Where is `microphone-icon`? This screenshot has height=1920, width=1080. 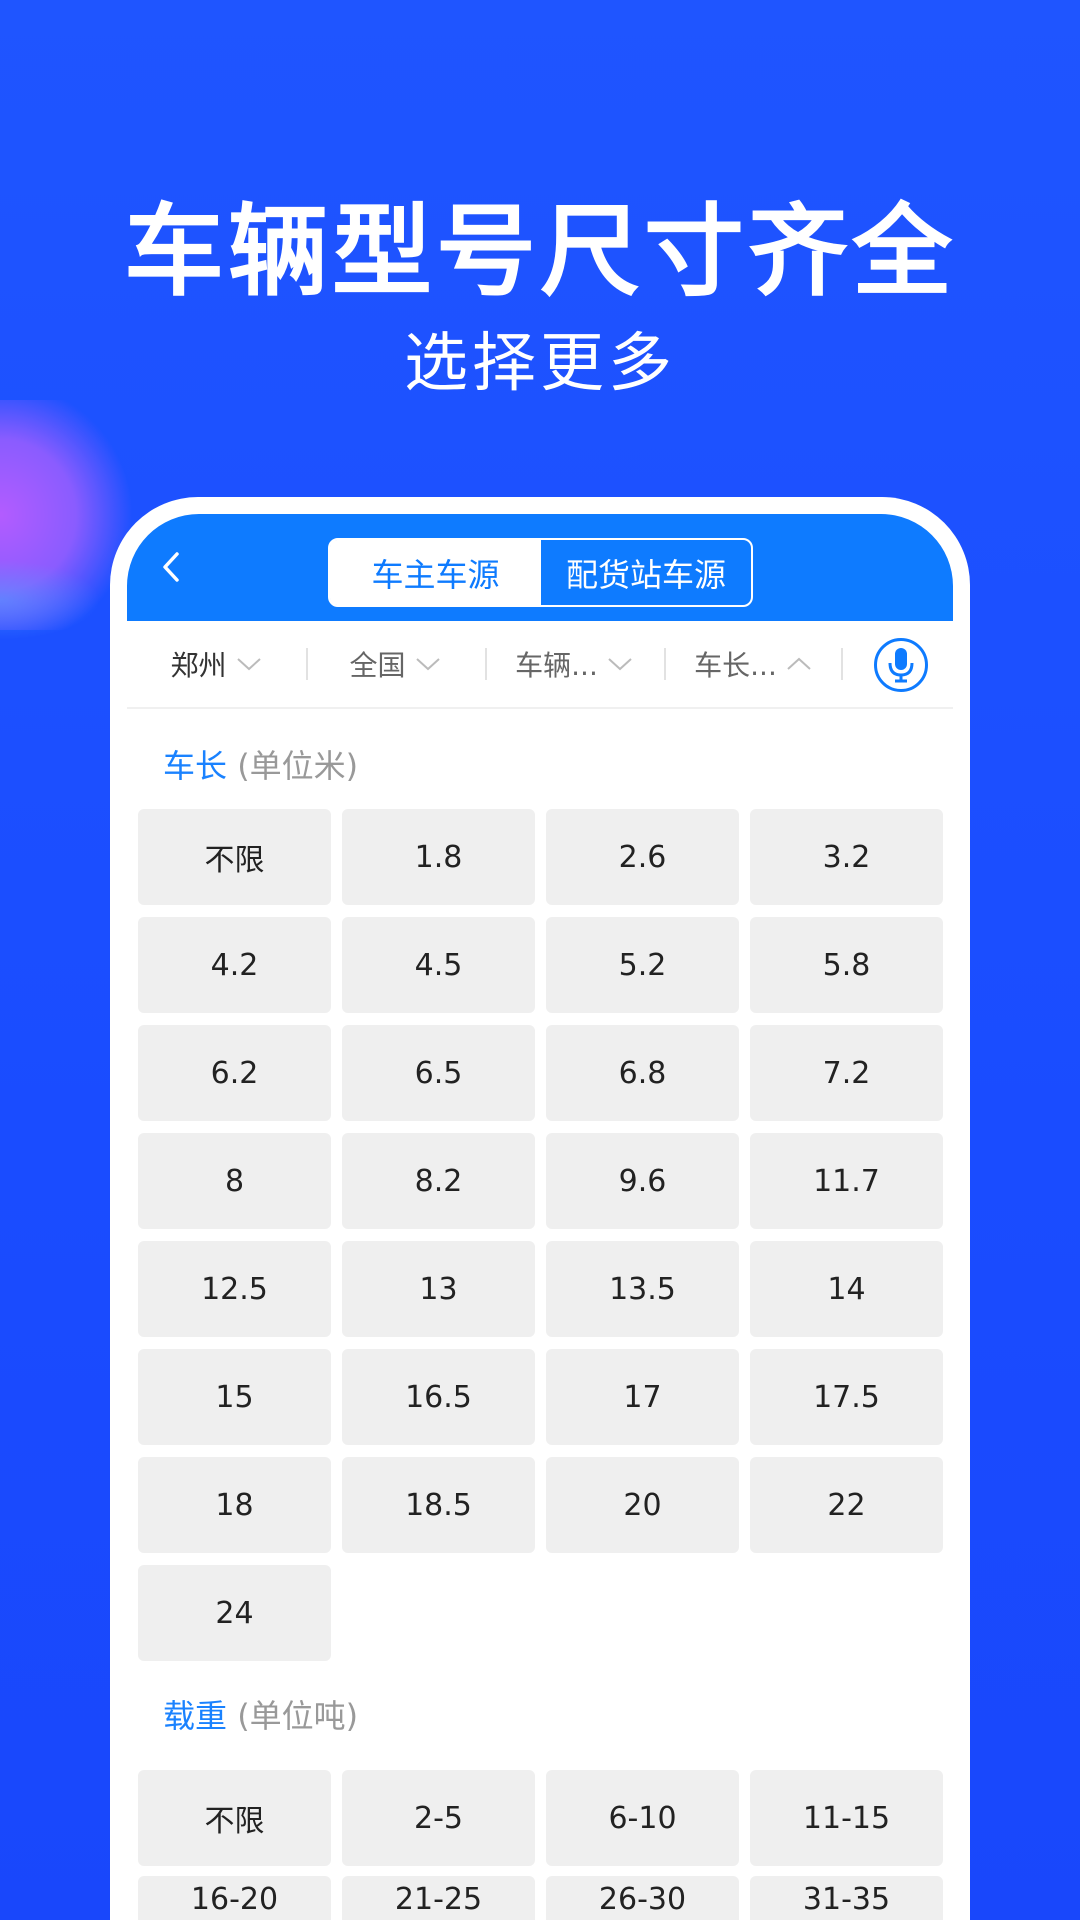 microphone-icon is located at coordinates (901, 665).